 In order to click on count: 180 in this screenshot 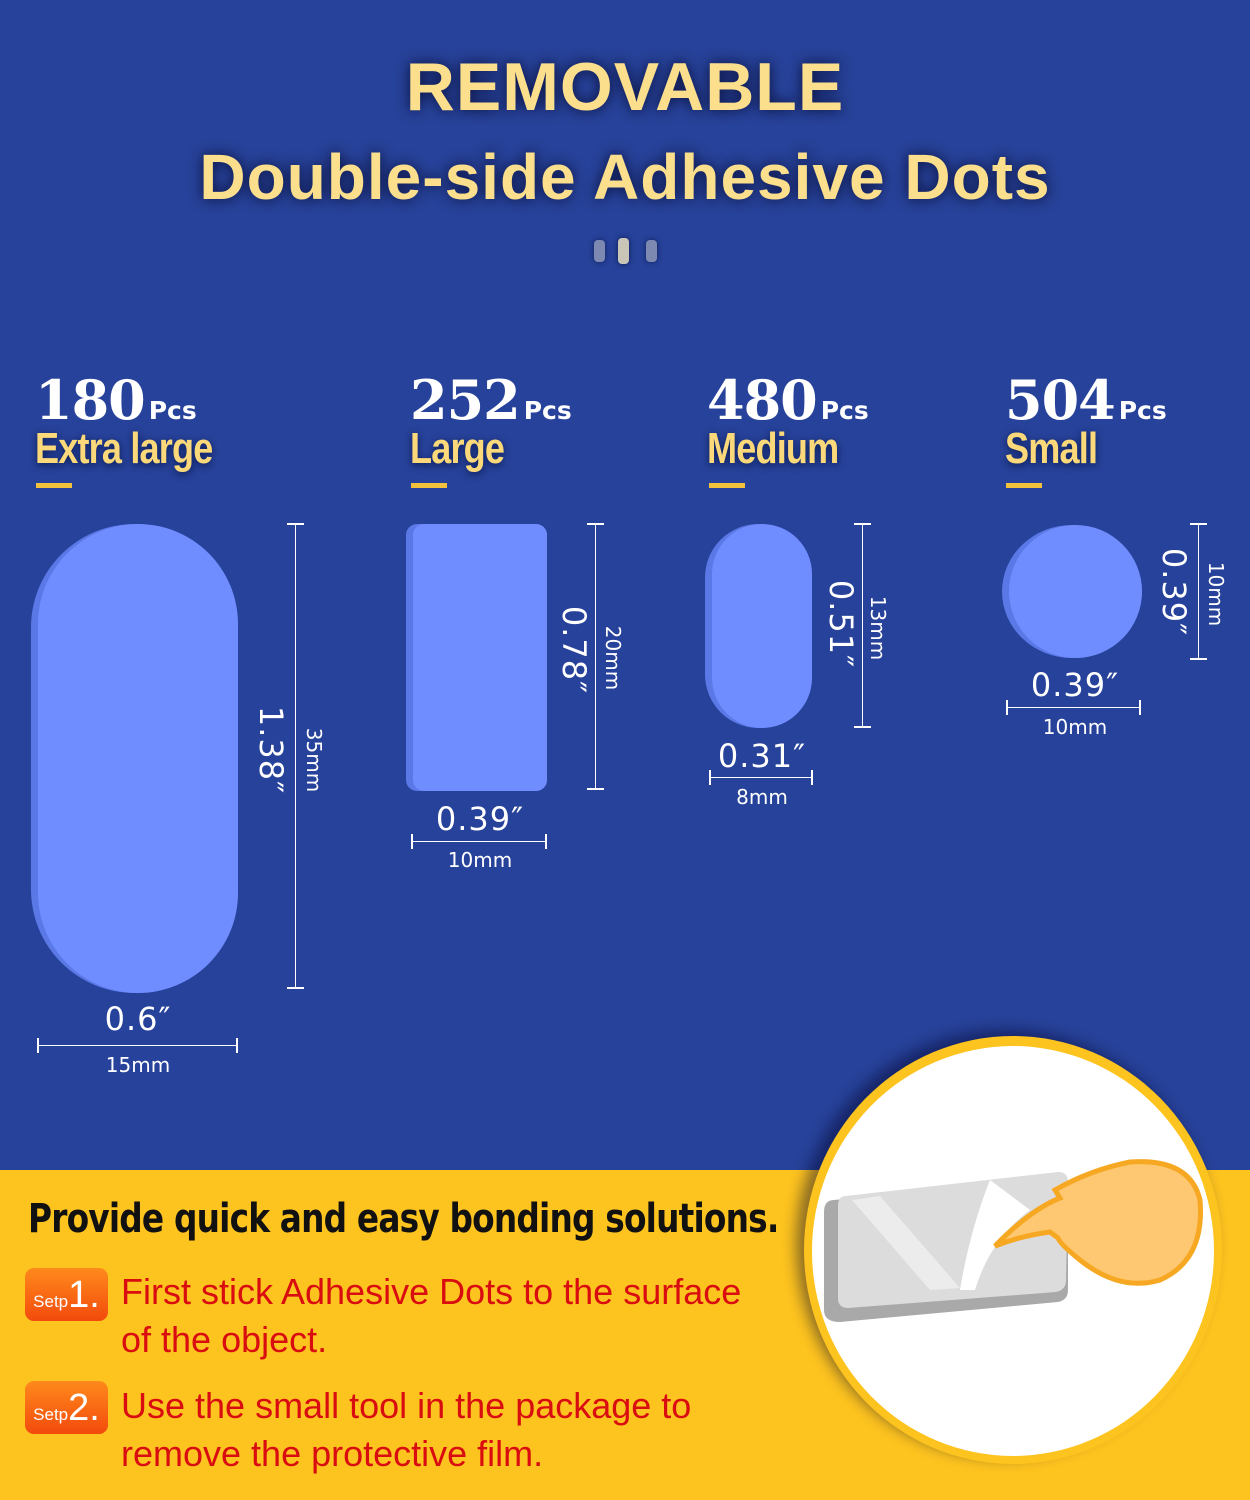, I will do `click(90, 400)`.